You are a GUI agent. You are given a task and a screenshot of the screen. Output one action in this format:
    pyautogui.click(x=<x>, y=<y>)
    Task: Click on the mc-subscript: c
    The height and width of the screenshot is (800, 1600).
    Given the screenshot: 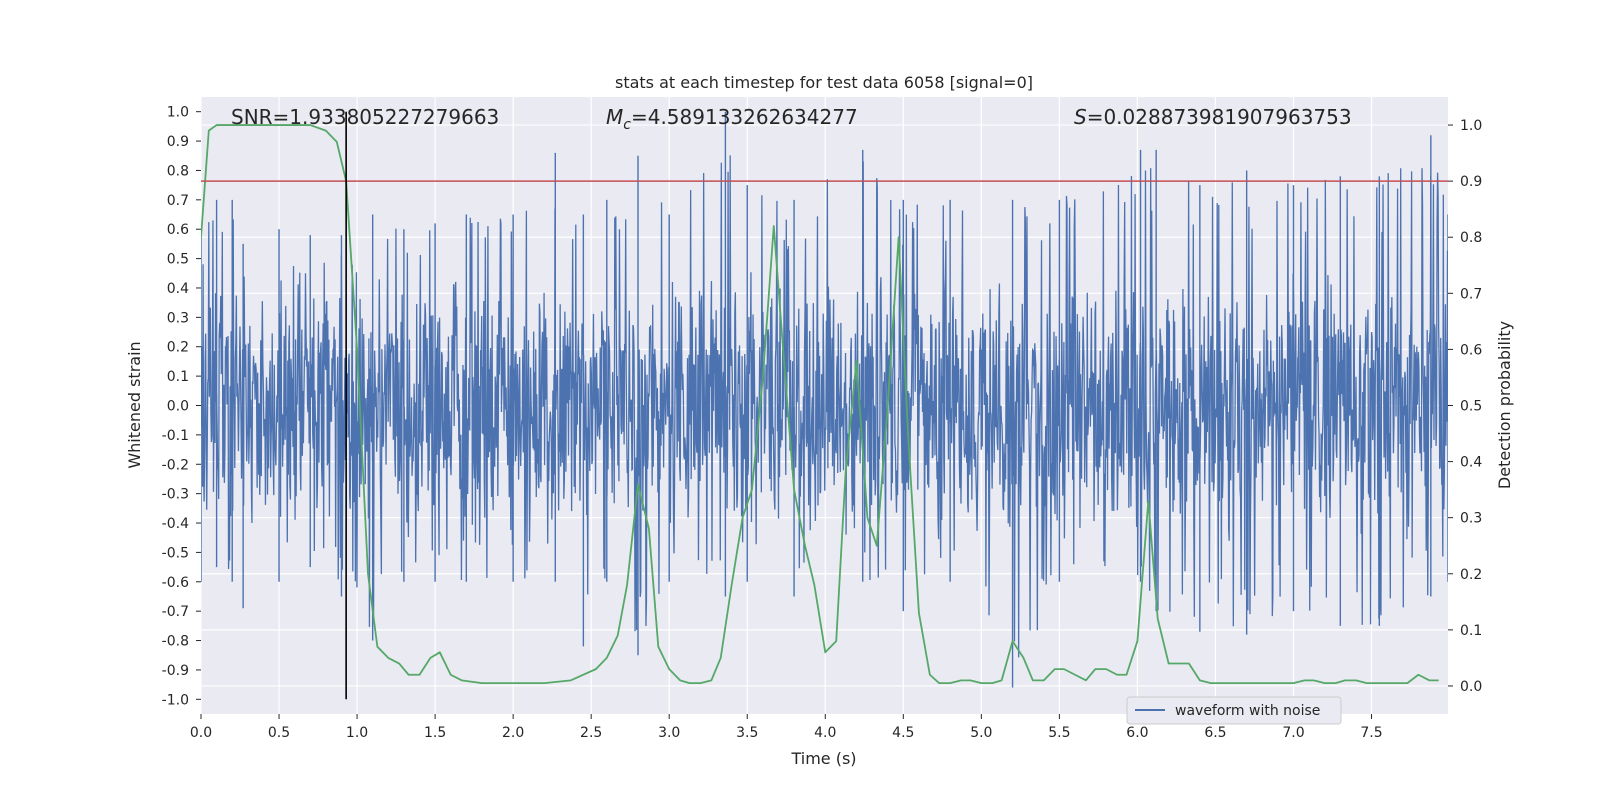 What is the action you would take?
    pyautogui.click(x=627, y=125)
    